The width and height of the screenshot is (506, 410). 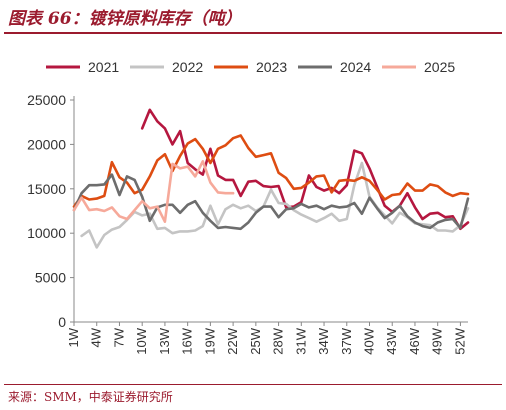 I want to click on x-tick-label: 40W, so click(x=369, y=340).